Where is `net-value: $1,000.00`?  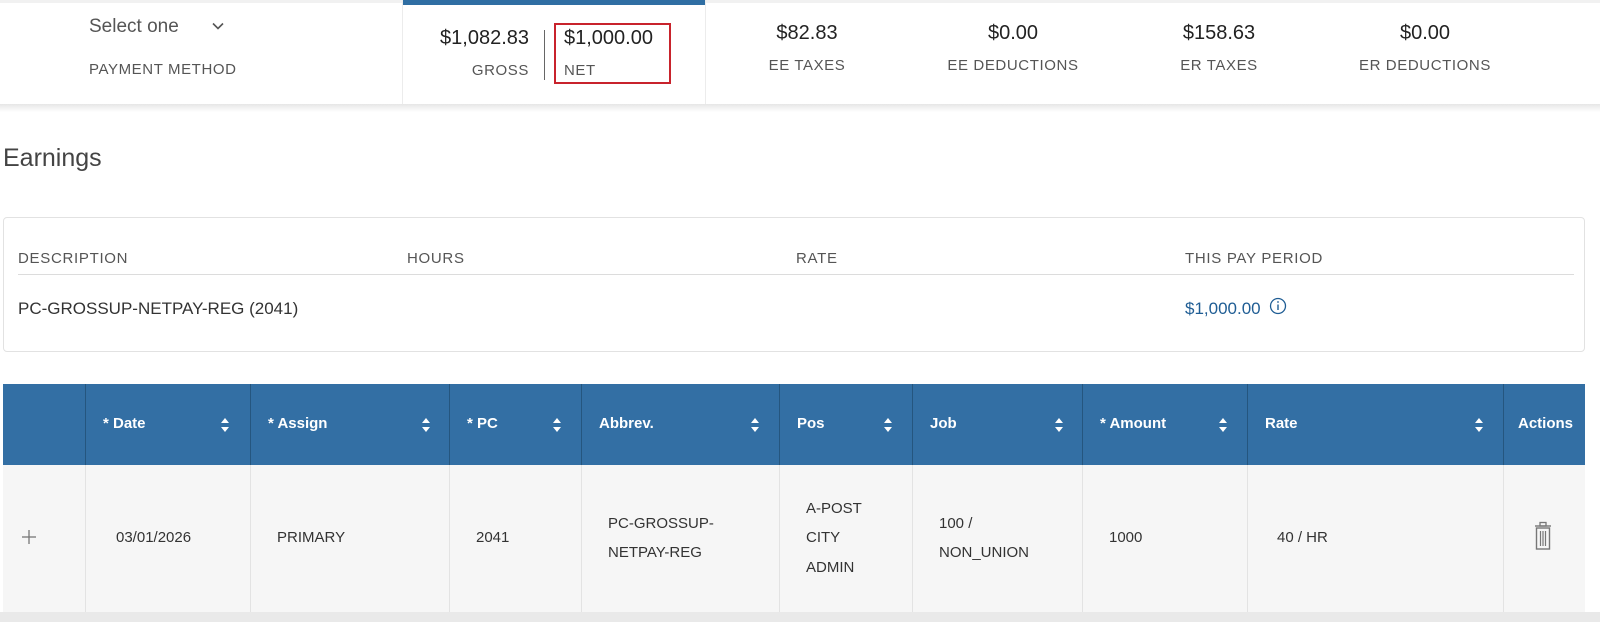 net-value: $1,000.00 is located at coordinates (608, 38).